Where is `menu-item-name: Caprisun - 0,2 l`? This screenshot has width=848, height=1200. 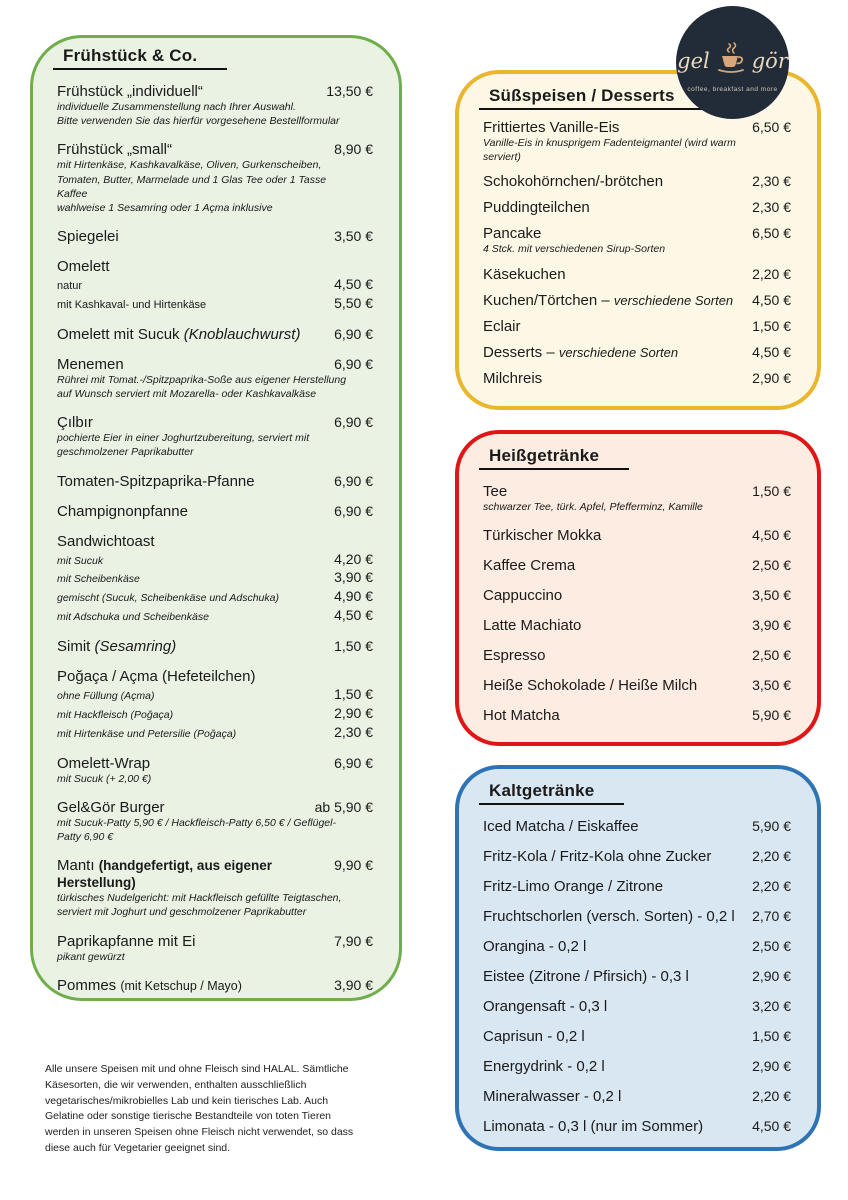 menu-item-name: Caprisun - 0,2 l is located at coordinates (534, 1036).